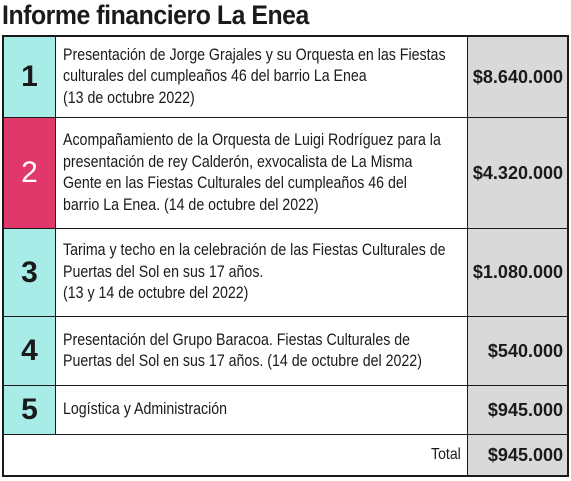 This screenshot has width=571, height=481. Describe the element at coordinates (517, 173) in the screenshot. I see `row-amount: $4.320.000` at that location.